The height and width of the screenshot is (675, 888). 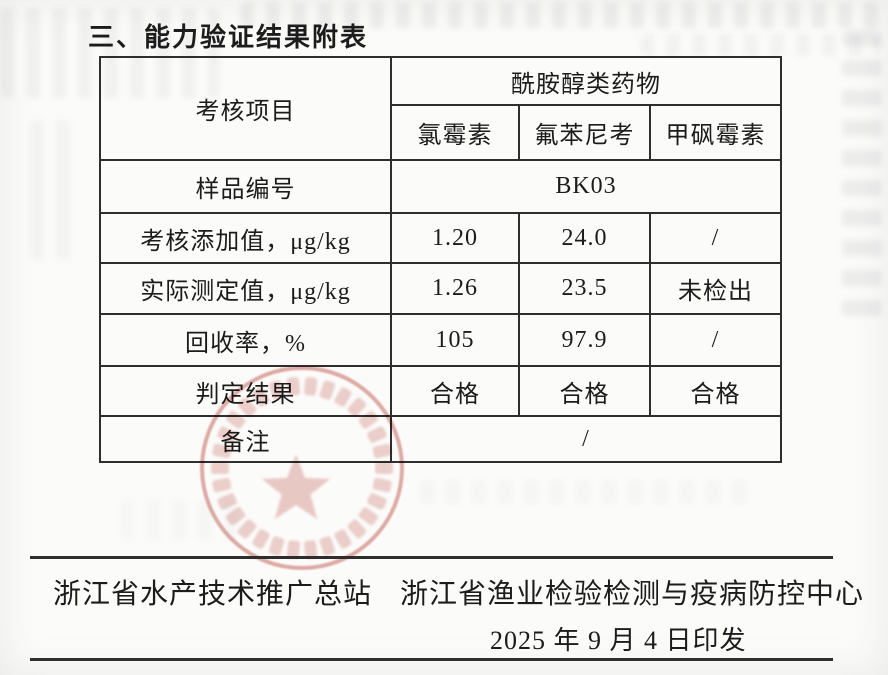 I want to click on row-label-spiked-value: 考核添加值，μg/kg, so click(x=245, y=238).